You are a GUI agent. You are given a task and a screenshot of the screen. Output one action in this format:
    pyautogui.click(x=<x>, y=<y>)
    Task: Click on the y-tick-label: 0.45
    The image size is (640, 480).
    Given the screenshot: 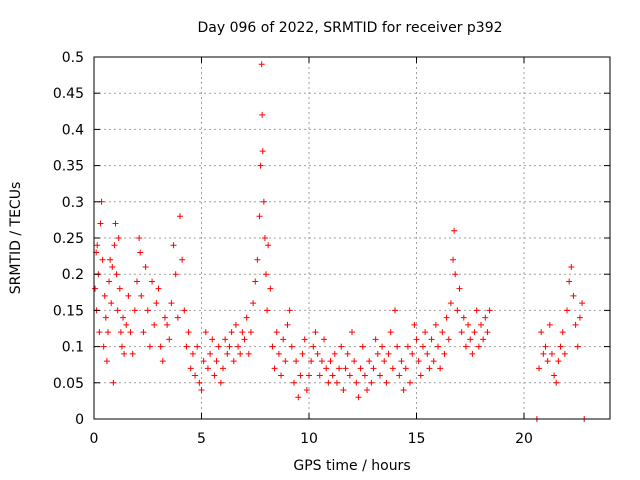 What is the action you would take?
    pyautogui.click(x=68, y=94)
    